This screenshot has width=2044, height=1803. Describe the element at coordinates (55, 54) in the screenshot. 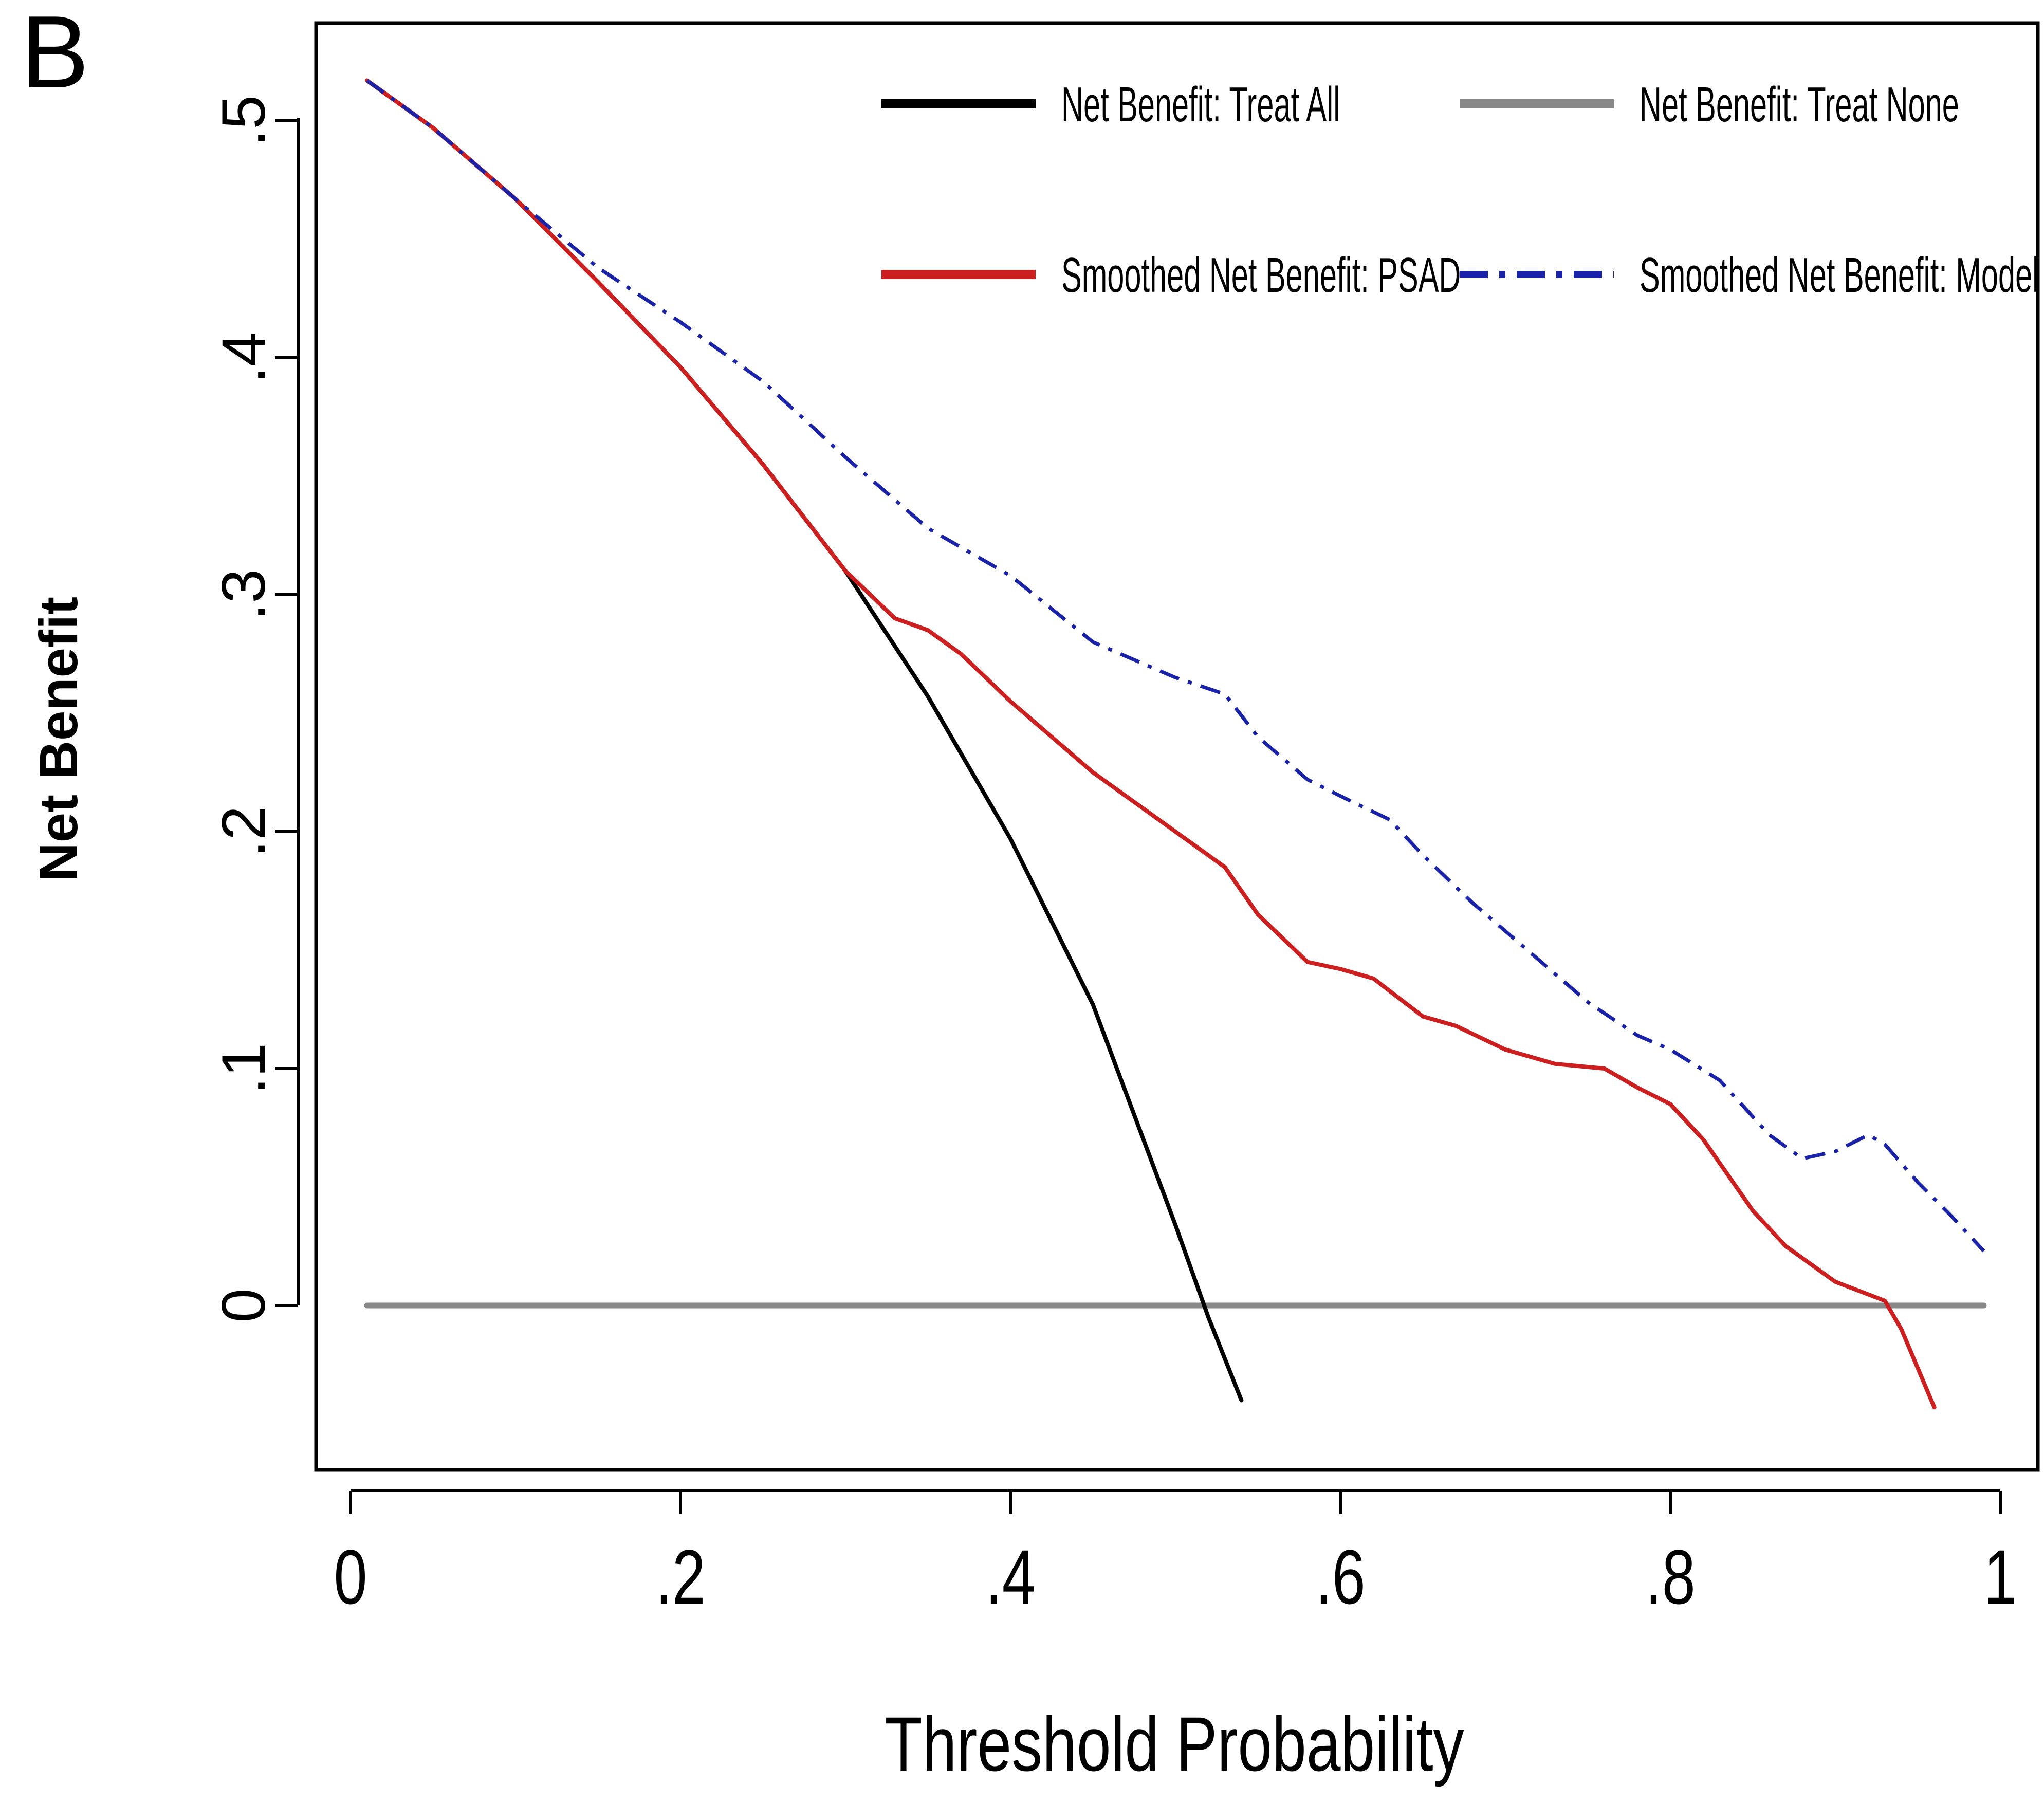

I see `panel-label: B` at that location.